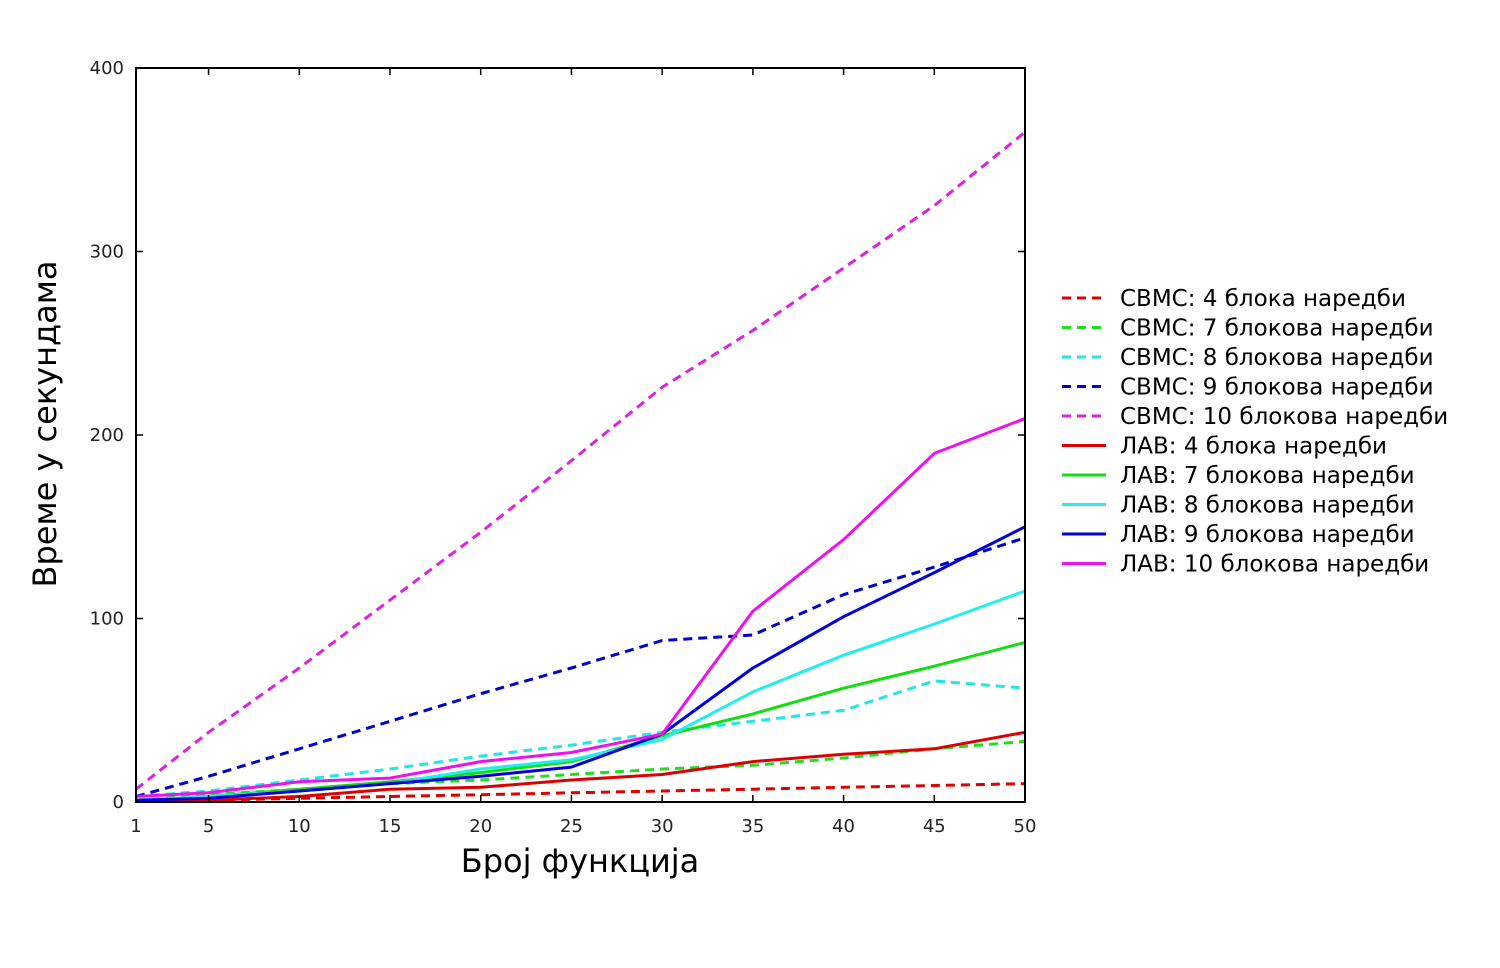 The height and width of the screenshot is (968, 1500). I want to click on y-tick-label: 200, so click(107, 435).